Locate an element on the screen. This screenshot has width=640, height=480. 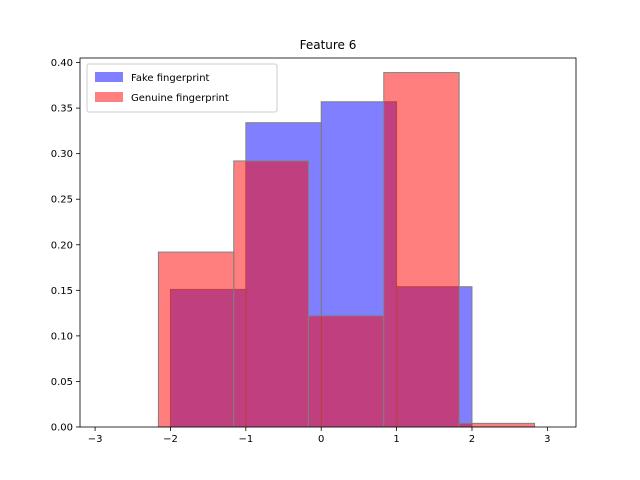
x-tick-label: −2 is located at coordinates (170, 439).